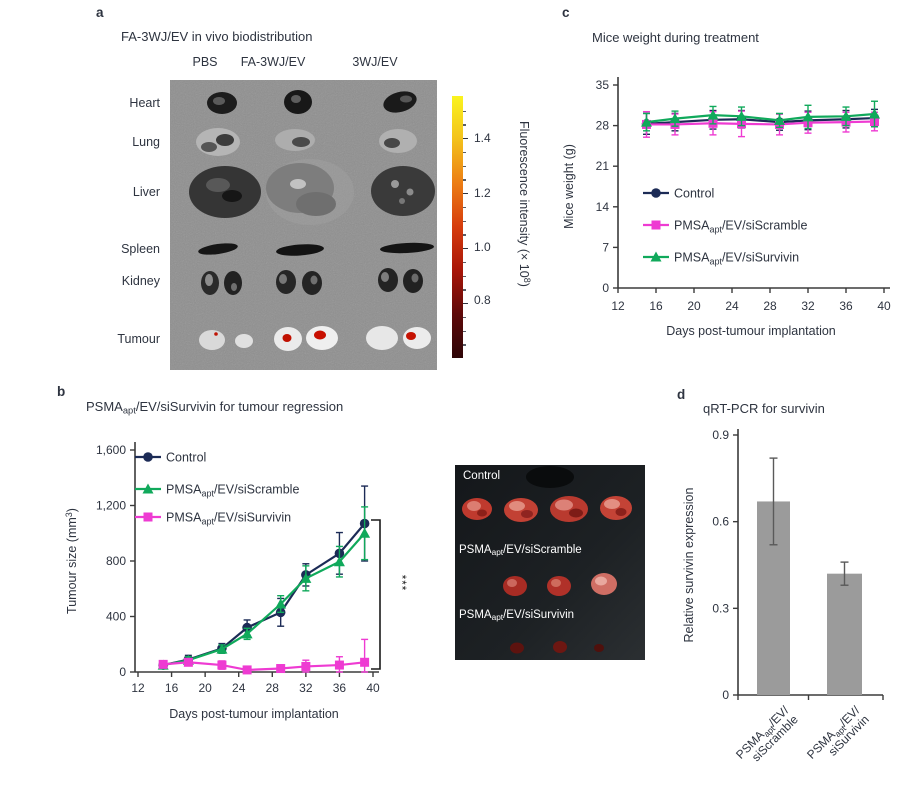  What do you see at coordinates (844, 634) in the screenshot?
I see `bar` at bounding box center [844, 634].